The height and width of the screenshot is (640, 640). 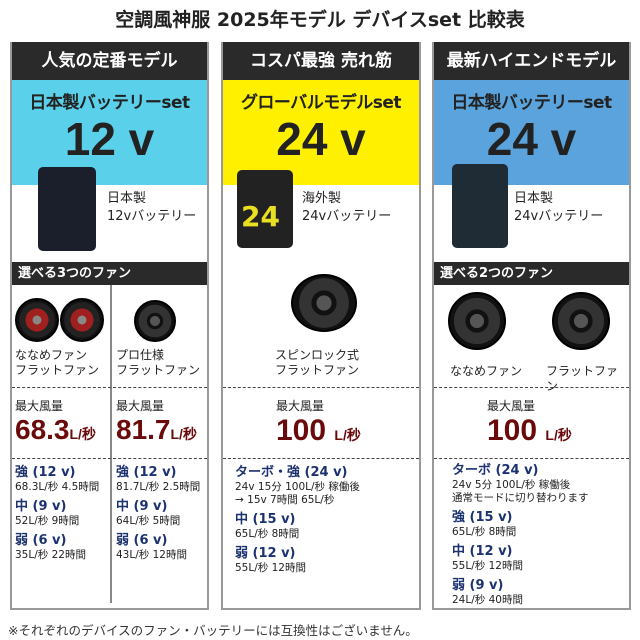 I want to click on fan-label: ななめファン フラットファン, so click(x=57, y=362).